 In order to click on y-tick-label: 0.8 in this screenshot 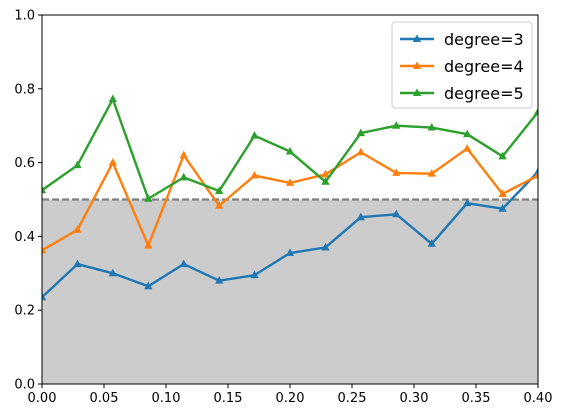, I will do `click(24, 89)`.